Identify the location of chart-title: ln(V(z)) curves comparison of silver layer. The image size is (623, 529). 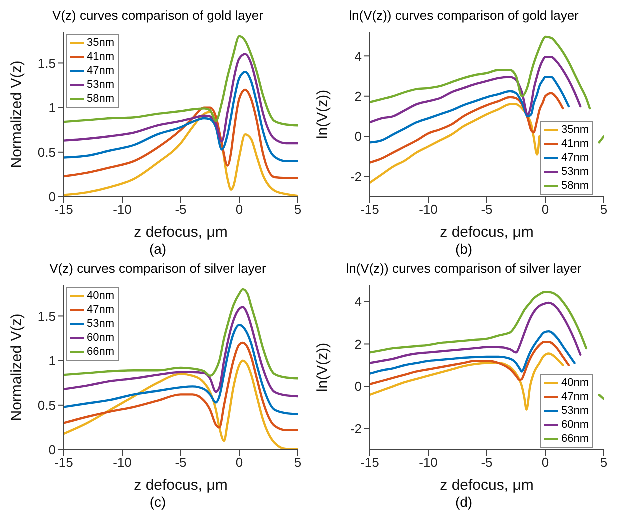
(464, 269).